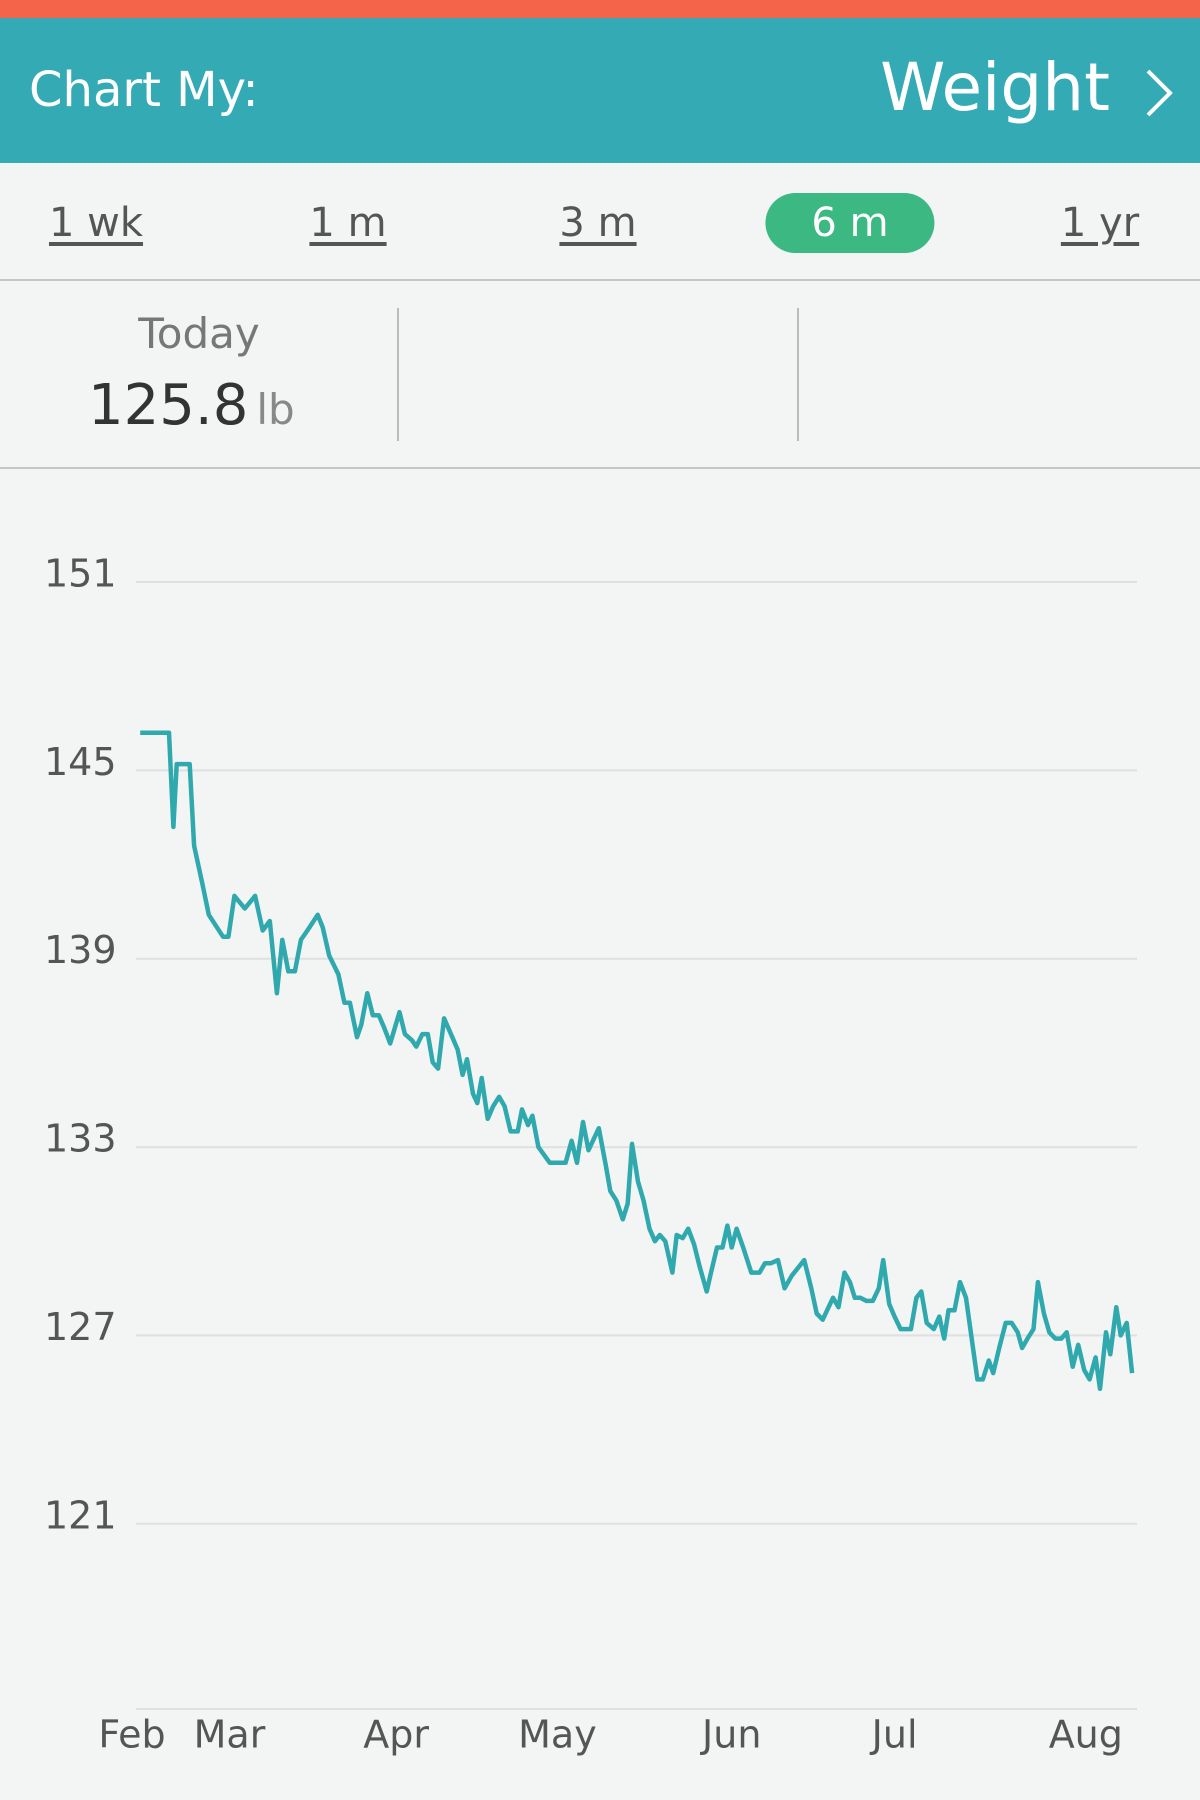  Describe the element at coordinates (600, 9) in the screenshot. I see `status-stripe` at that location.